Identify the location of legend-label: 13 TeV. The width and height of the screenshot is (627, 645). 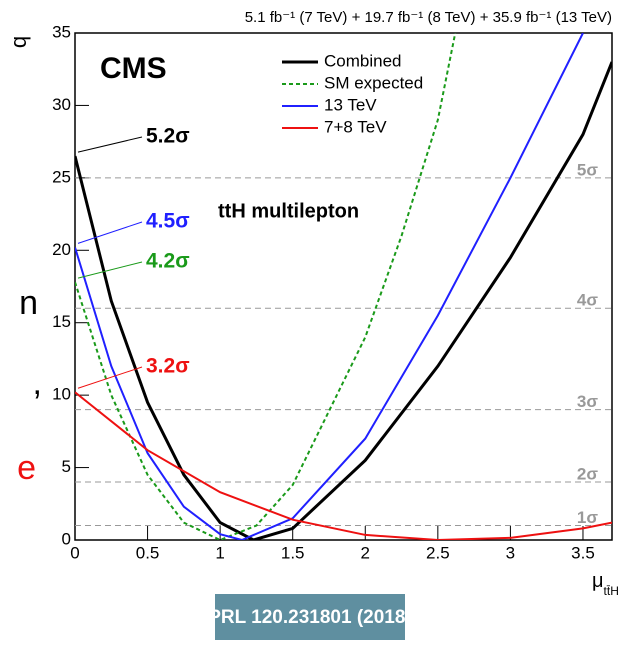
(350, 104).